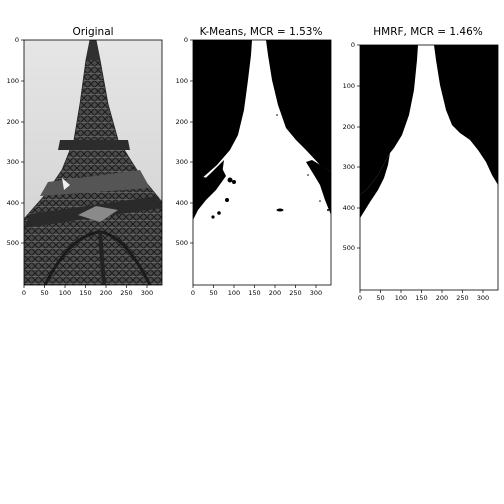 The width and height of the screenshot is (504, 504). I want to click on hmrf-mask, so click(429, 167).